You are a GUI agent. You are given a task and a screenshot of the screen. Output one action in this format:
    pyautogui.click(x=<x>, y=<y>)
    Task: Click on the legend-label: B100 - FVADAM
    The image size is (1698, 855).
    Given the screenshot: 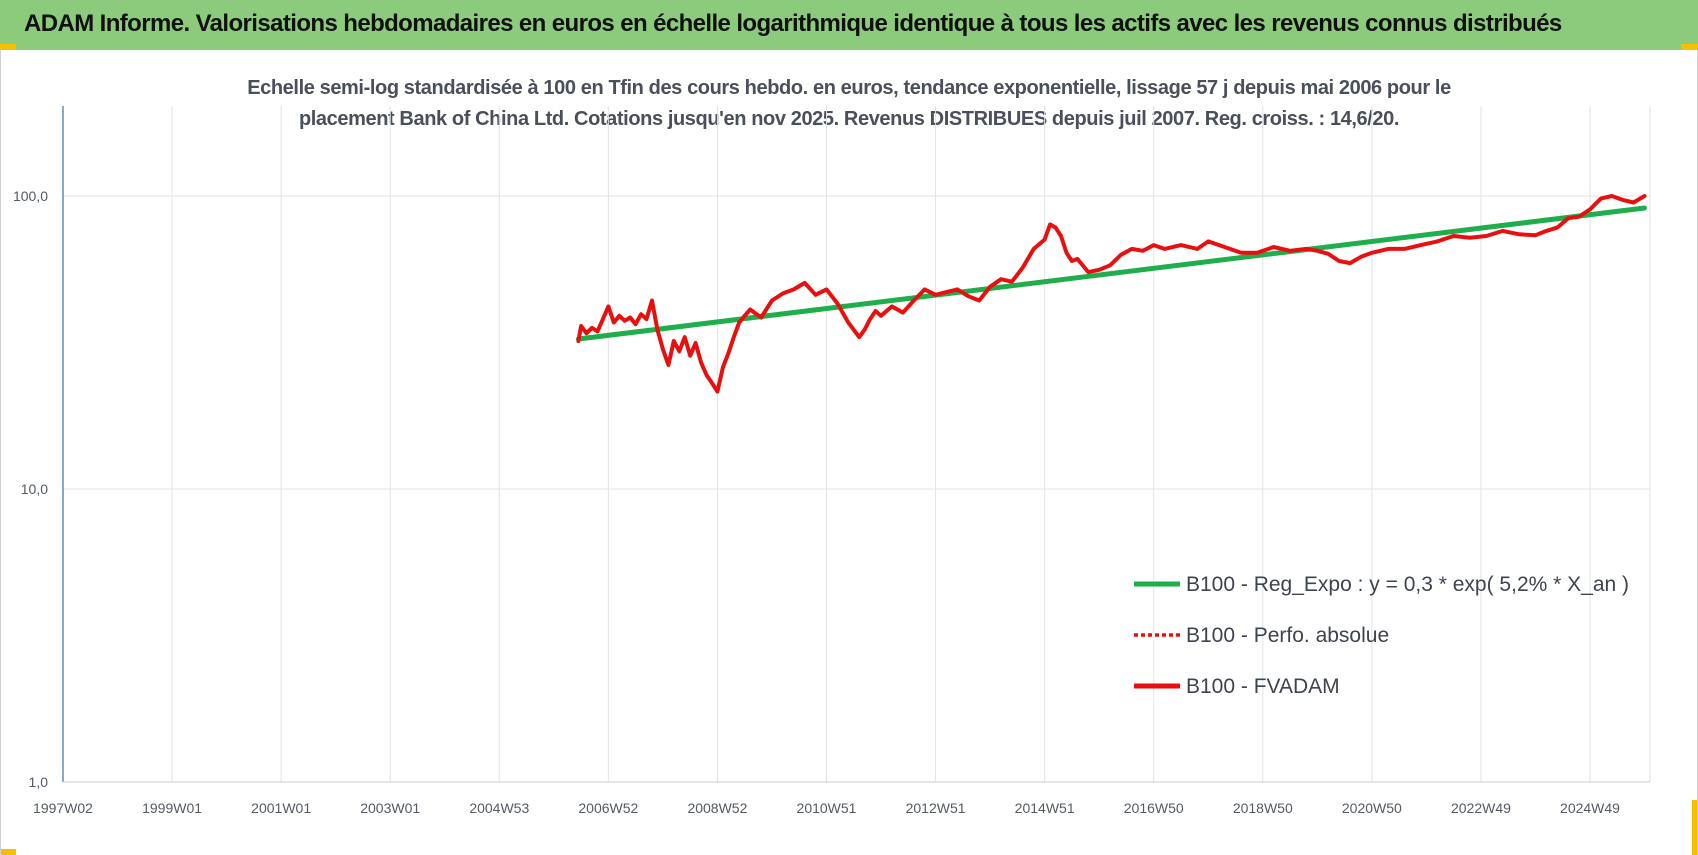 What is the action you would take?
    pyautogui.click(x=1263, y=686)
    